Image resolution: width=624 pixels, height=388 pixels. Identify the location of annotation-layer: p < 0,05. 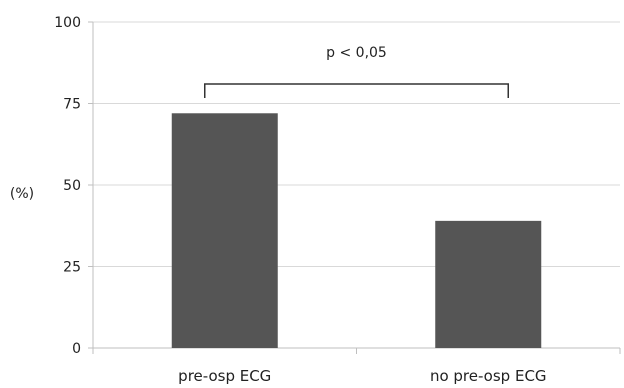
(356, 71).